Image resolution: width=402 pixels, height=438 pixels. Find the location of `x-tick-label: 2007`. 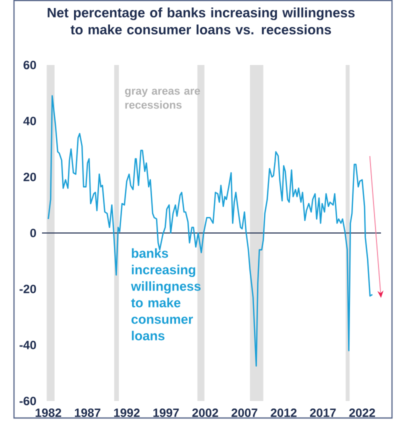

x-tick-label: 2007 is located at coordinates (245, 413).